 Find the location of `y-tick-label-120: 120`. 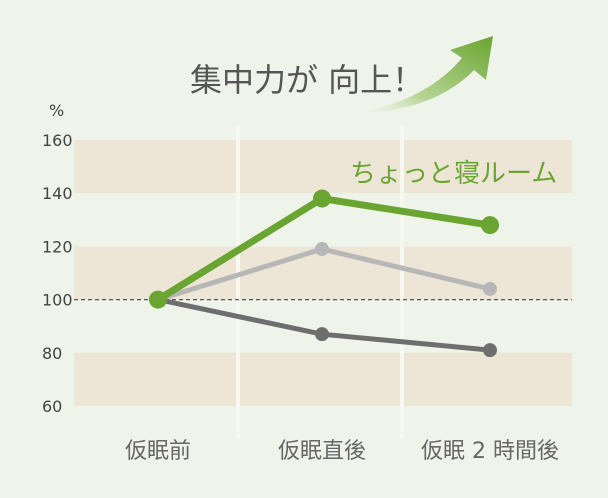

y-tick-label-120: 120 is located at coordinates (57, 246).